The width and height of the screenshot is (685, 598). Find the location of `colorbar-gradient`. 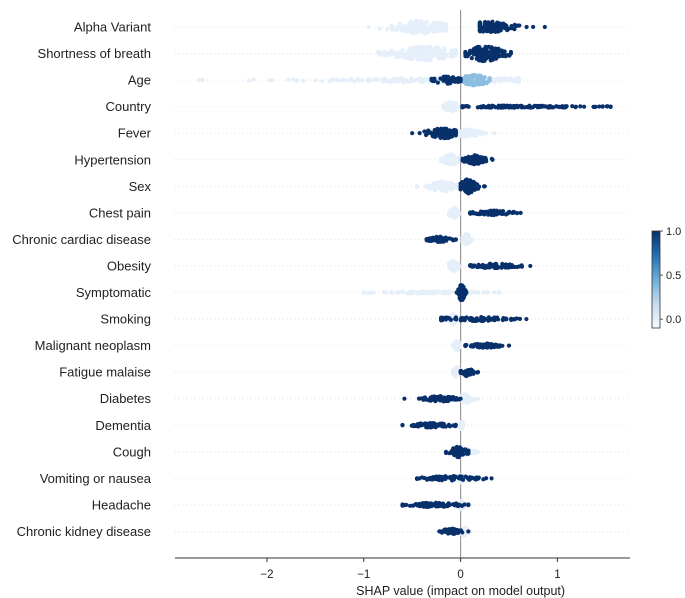

colorbar-gradient is located at coordinates (656, 279).